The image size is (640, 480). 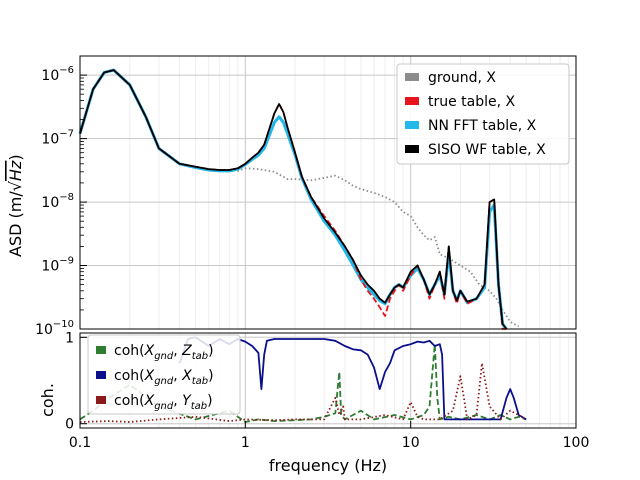 I want to click on asd-y-axis-label-close: ), so click(x=15, y=157).